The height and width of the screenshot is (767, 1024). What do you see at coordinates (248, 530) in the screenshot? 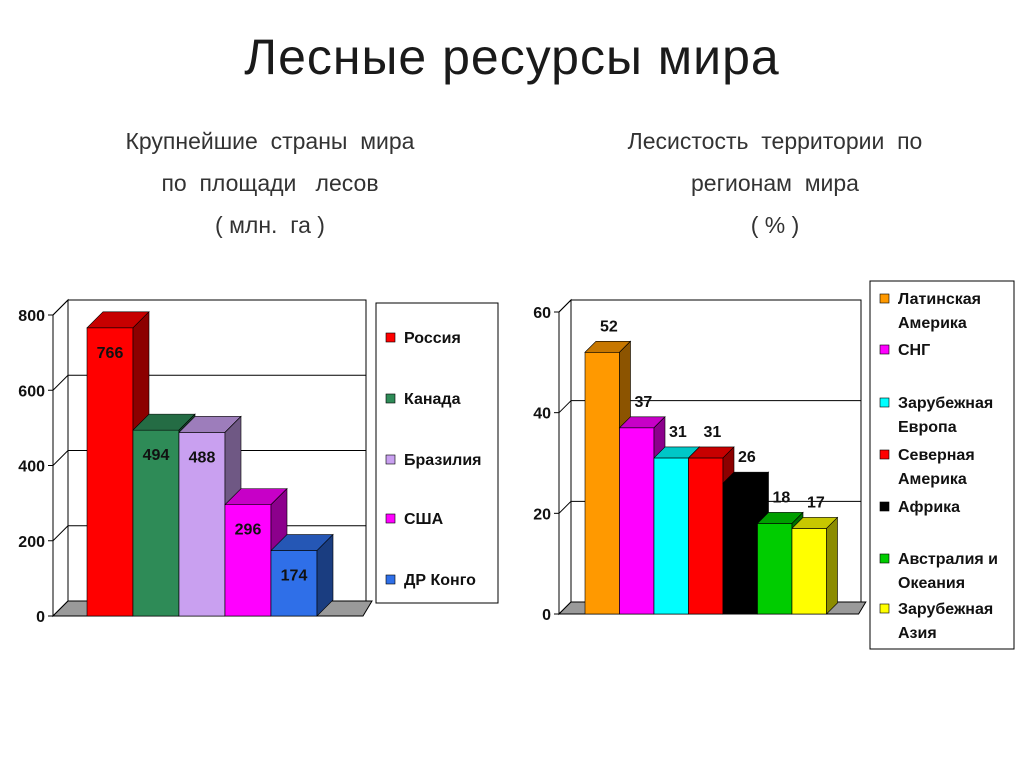
I see `bar-value-label: 296` at bounding box center [248, 530].